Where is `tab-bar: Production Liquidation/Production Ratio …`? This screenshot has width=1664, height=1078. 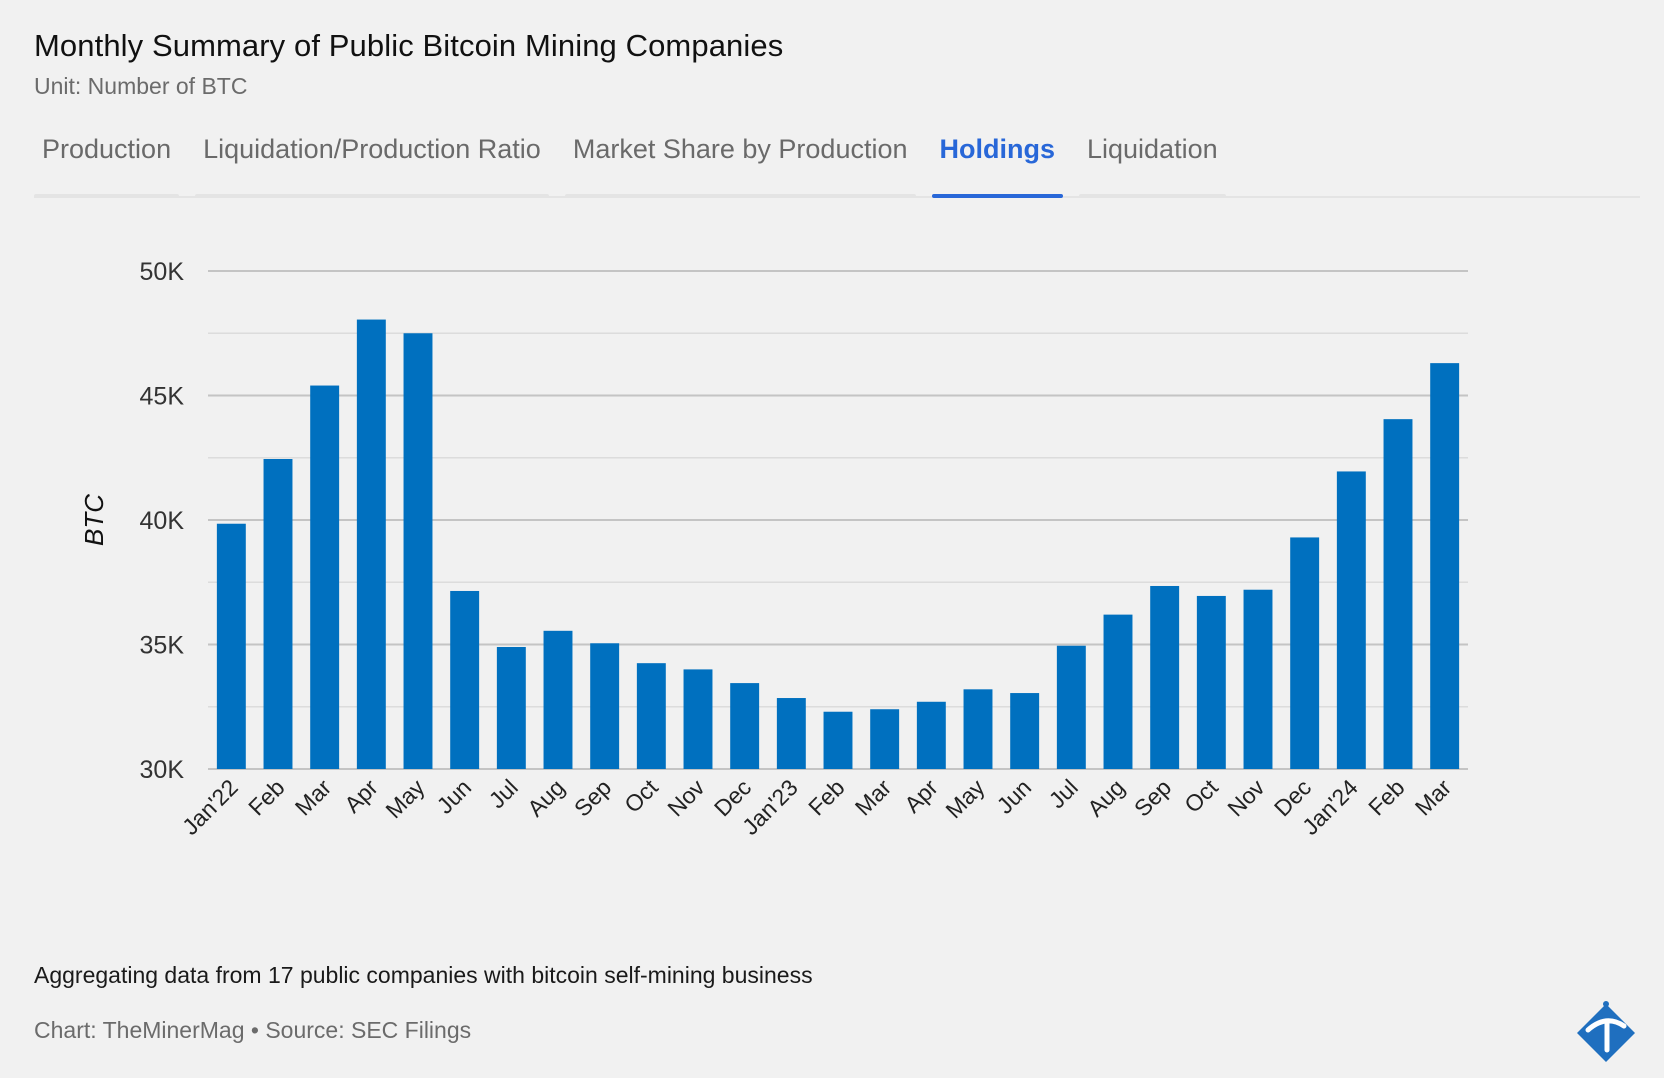
tab-bar: Production Liquidation/Production Ratio … is located at coordinates (837, 158).